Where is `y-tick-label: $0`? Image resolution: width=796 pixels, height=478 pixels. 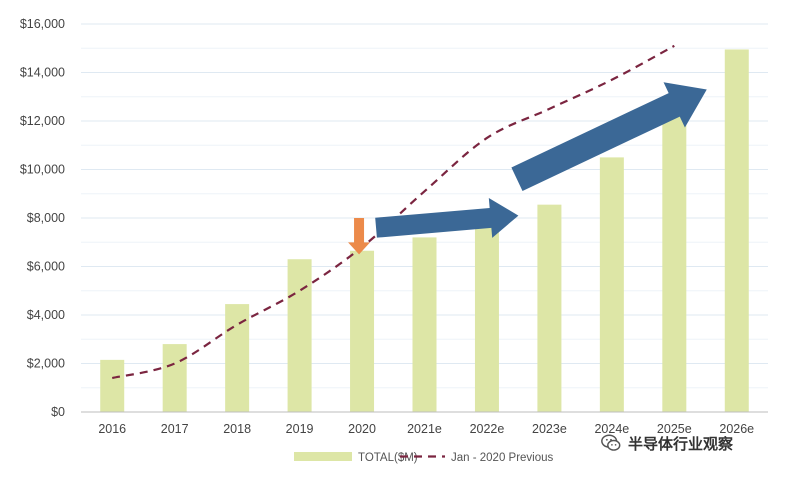
y-tick-label: $0 is located at coordinates (58, 412).